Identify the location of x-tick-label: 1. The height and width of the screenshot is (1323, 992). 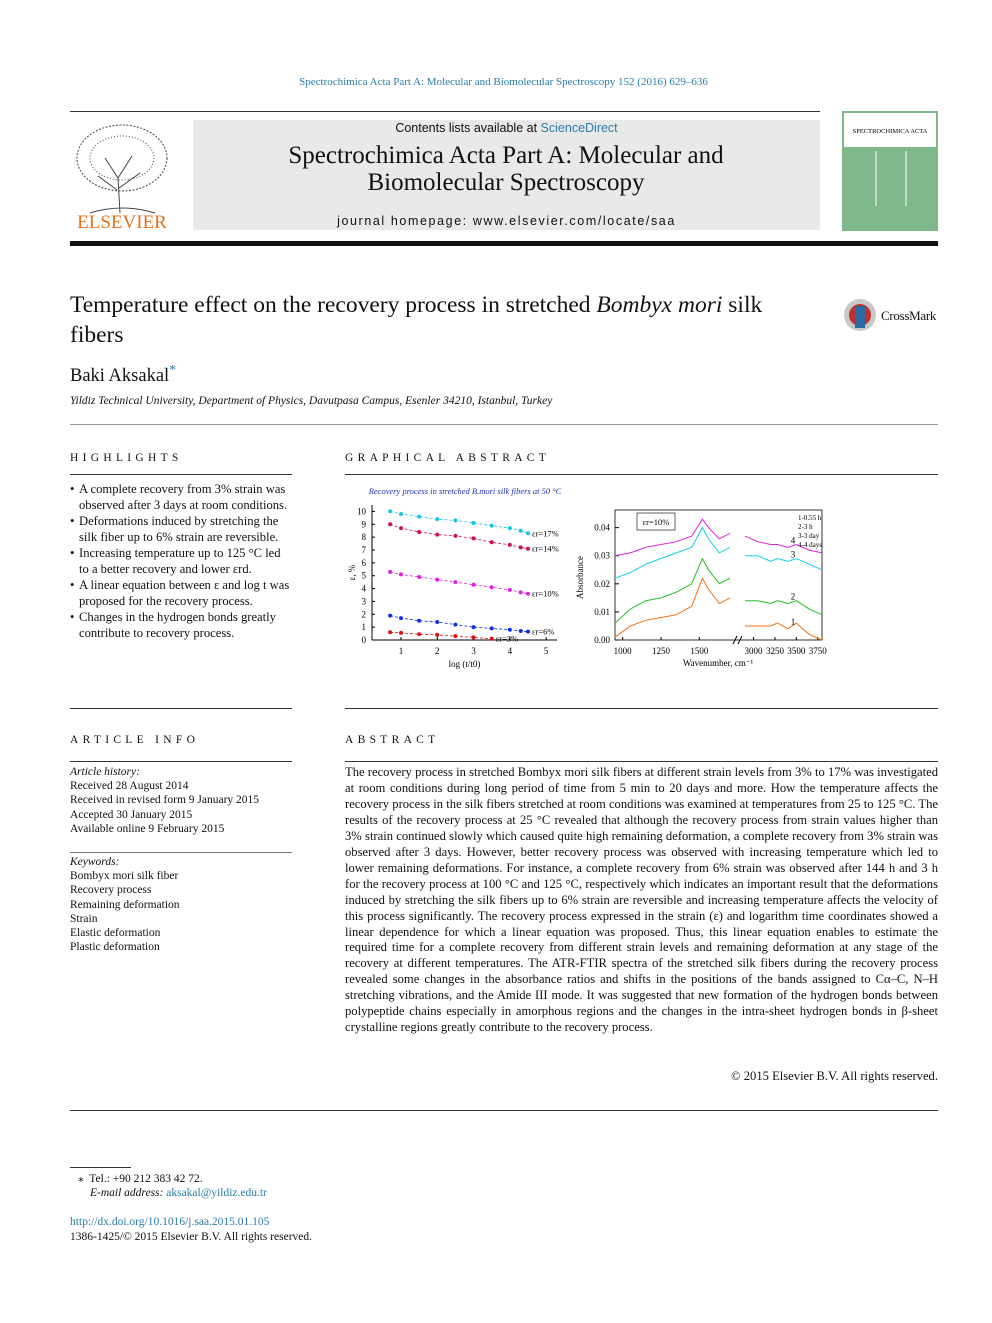
(401, 651).